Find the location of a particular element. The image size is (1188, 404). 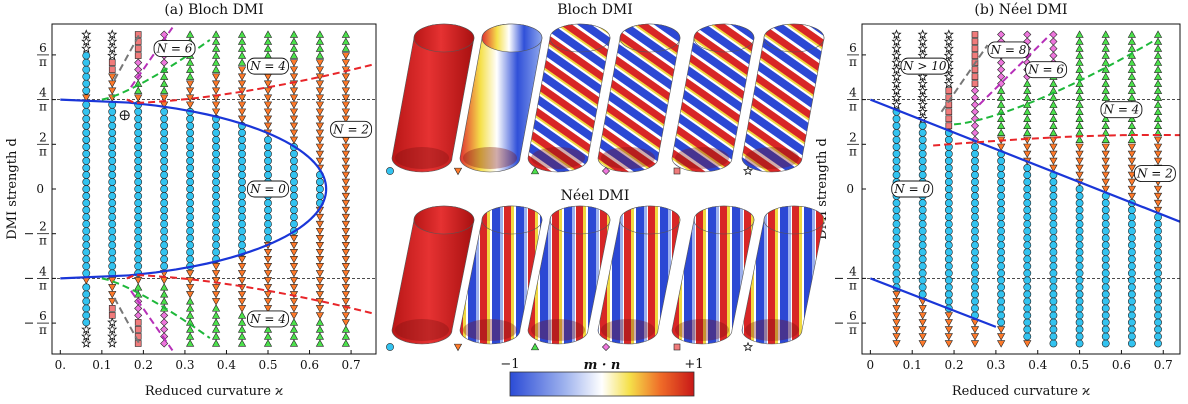

bloch-y-tick-label: 4 is located at coordinates (43, 271).